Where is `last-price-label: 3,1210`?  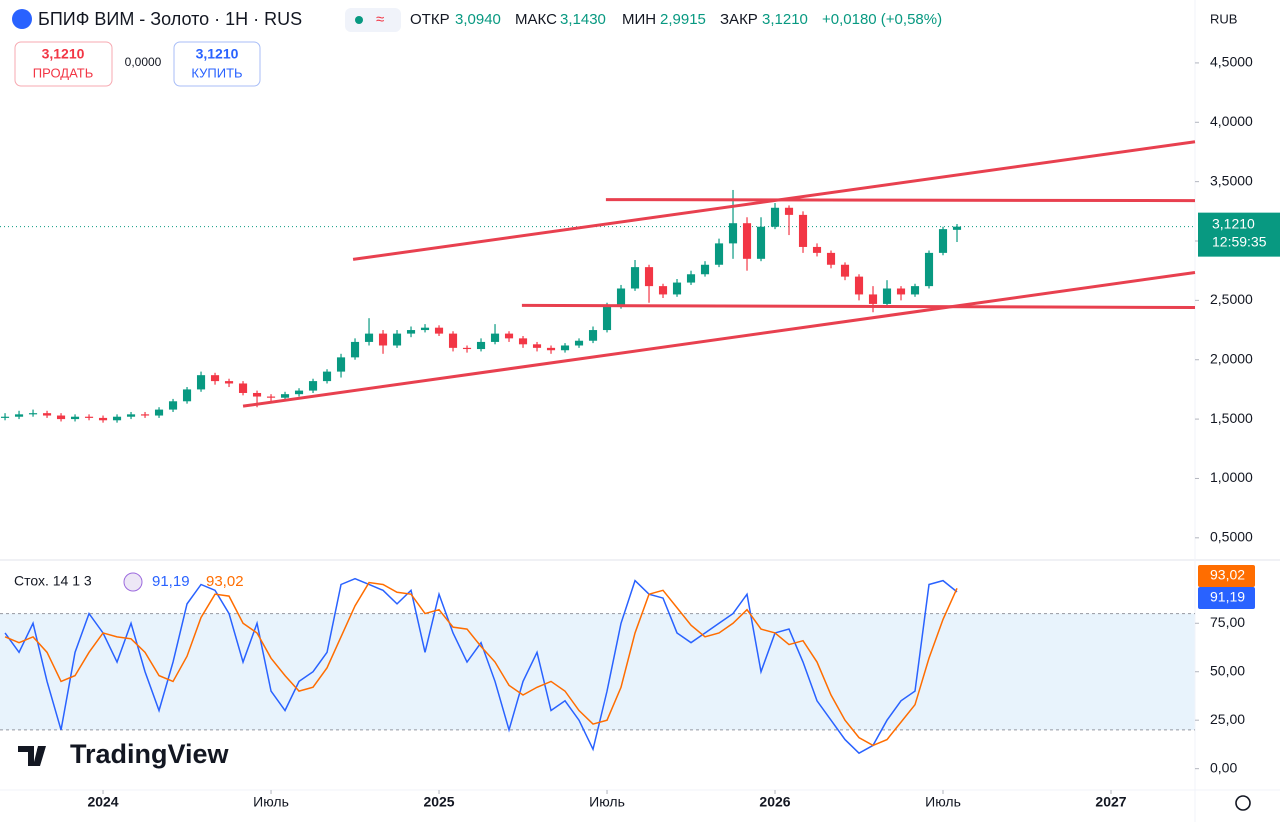
last-price-label: 3,1210 is located at coordinates (1233, 223).